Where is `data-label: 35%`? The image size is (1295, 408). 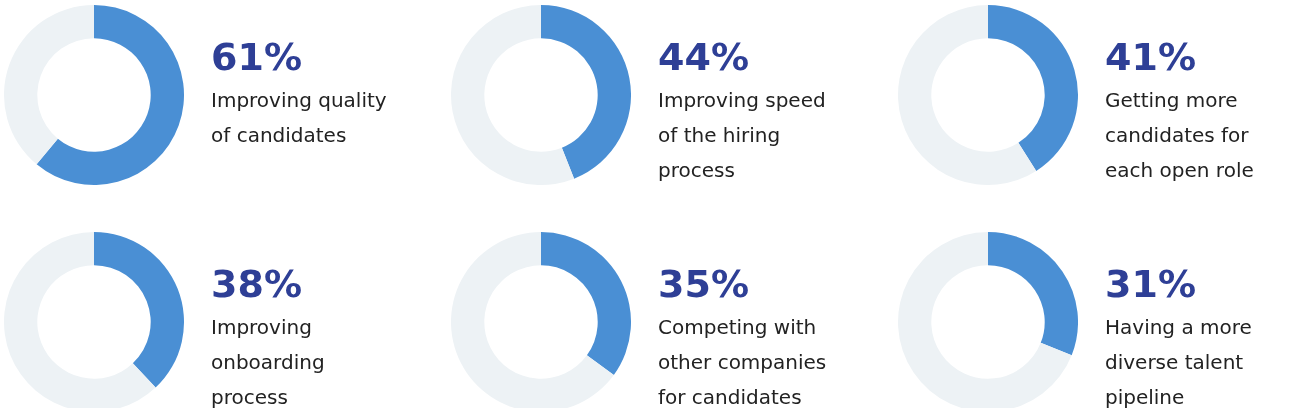 data-label: 35% is located at coordinates (704, 284).